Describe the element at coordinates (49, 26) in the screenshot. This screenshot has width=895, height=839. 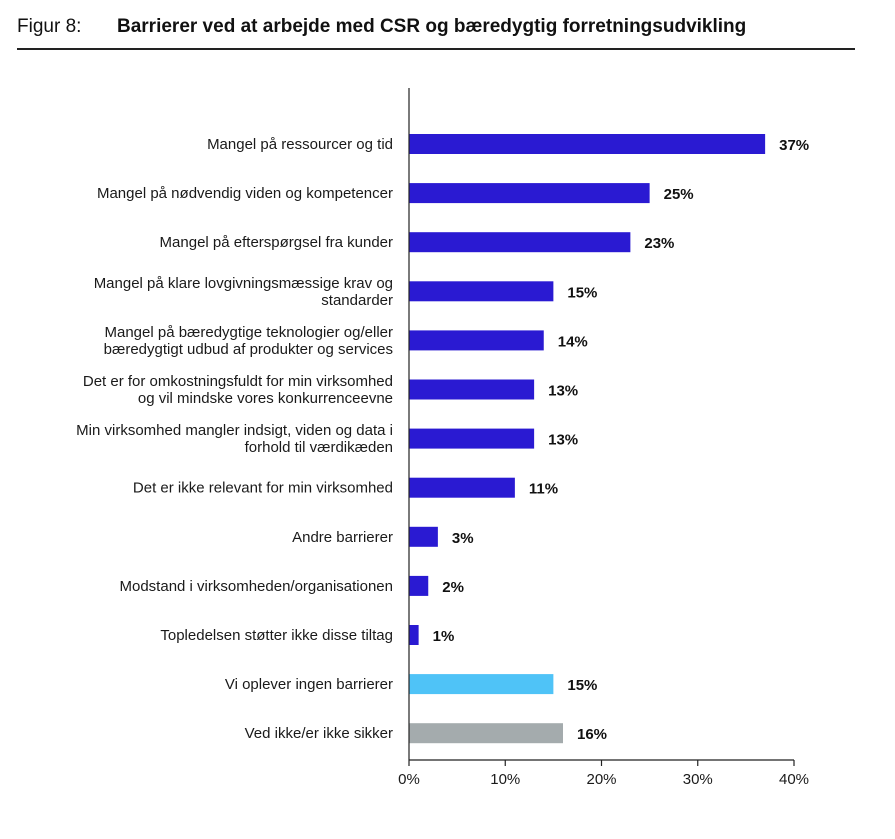
I see `figure-label: Figur 8:` at that location.